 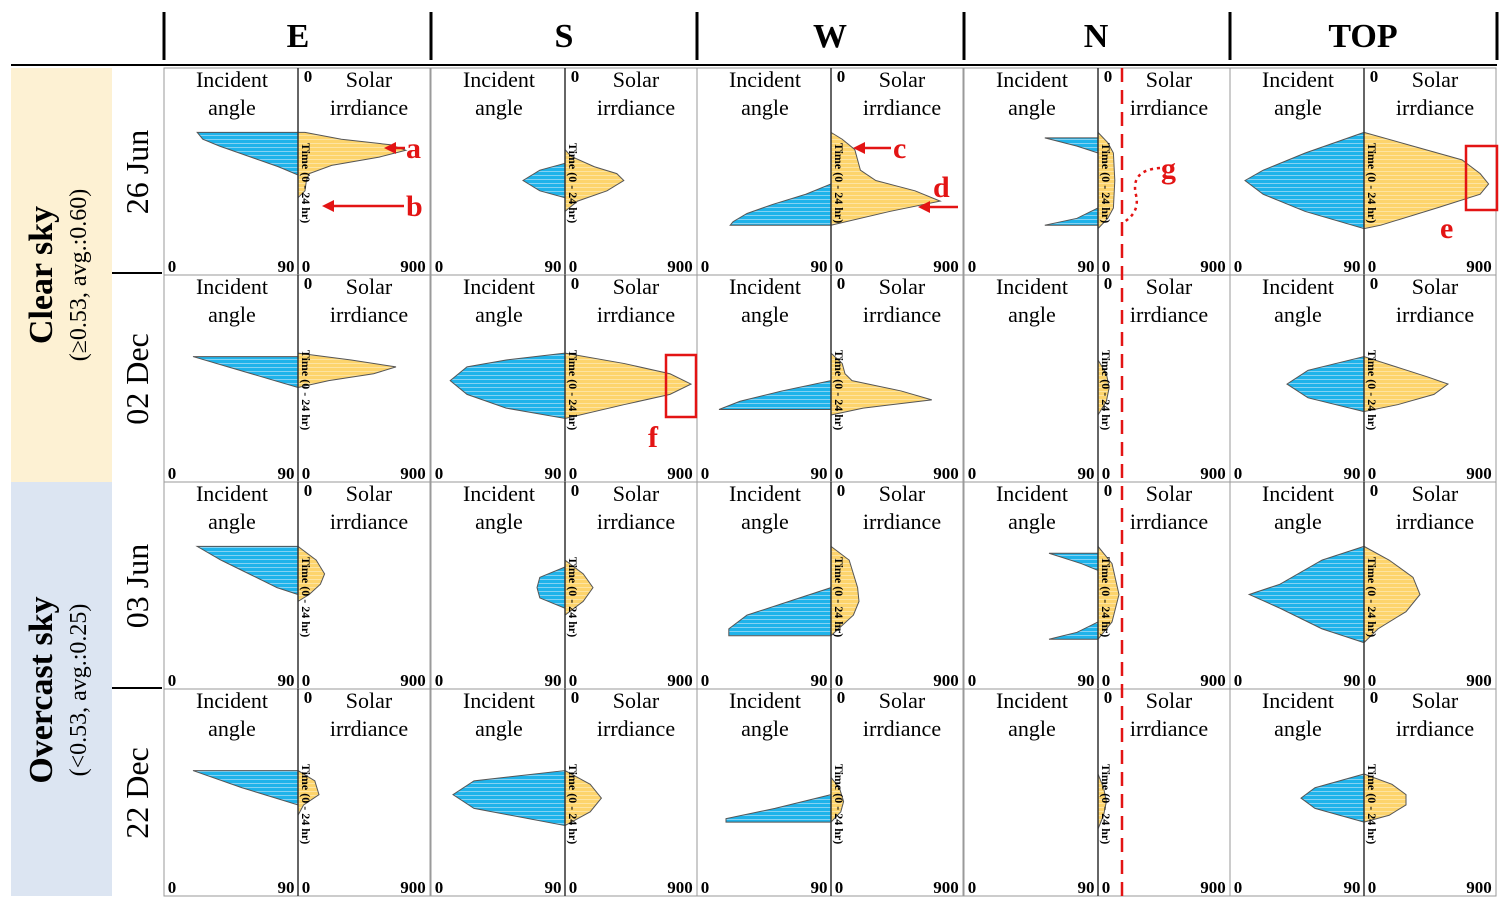 What do you see at coordinates (1362, 36) in the screenshot?
I see `col-header-top: TOP` at bounding box center [1362, 36].